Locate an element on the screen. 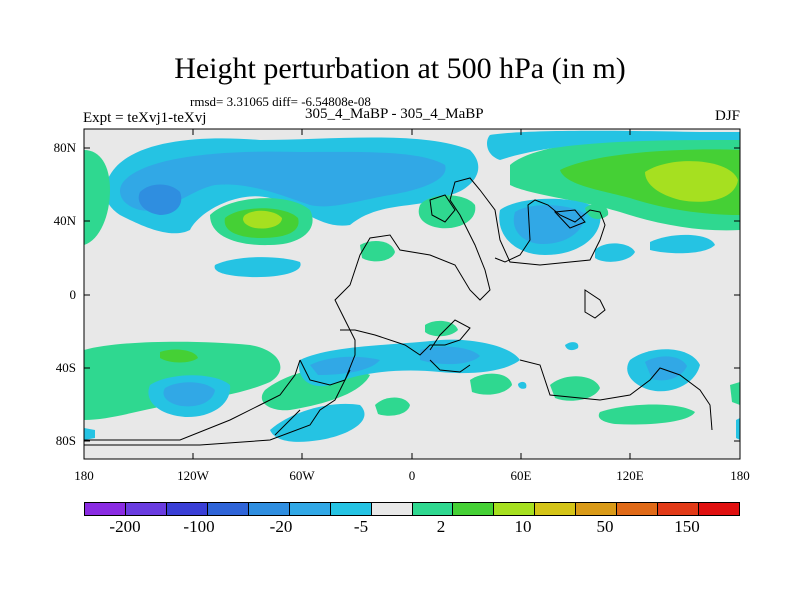  season-label: DJF is located at coordinates (727, 116).